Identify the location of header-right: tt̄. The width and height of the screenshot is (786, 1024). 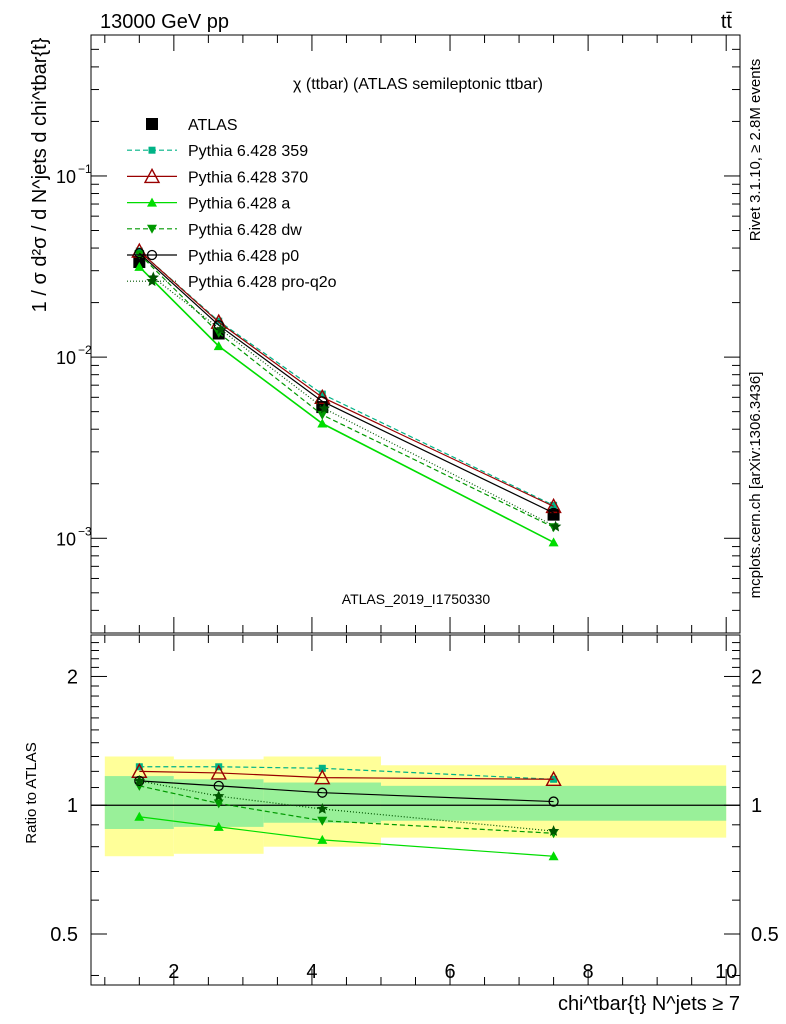
(727, 22).